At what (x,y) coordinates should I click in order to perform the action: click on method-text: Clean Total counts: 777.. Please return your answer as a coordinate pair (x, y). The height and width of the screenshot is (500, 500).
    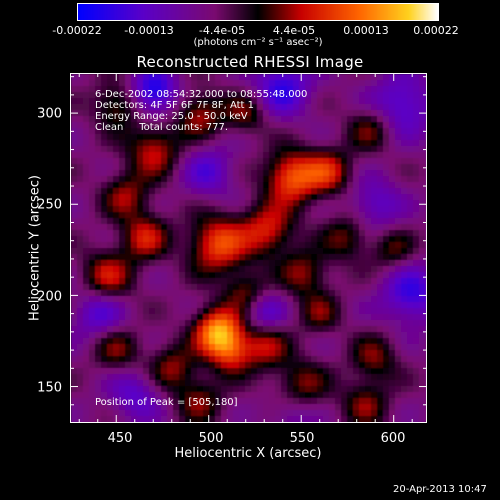
    Looking at the image, I should click on (162, 127).